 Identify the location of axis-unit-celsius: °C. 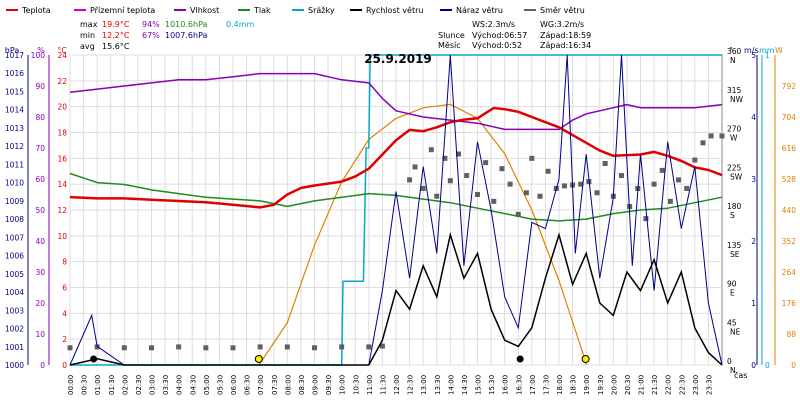
(62, 50).